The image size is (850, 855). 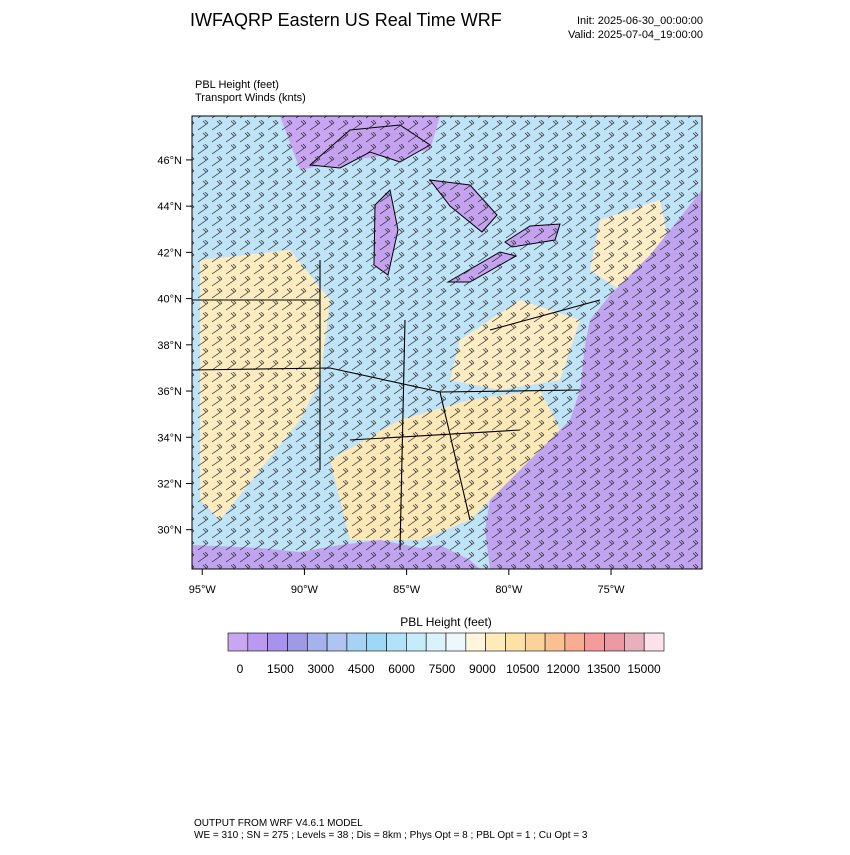 I want to click on colorbar-label: 15000, so click(x=644, y=669).